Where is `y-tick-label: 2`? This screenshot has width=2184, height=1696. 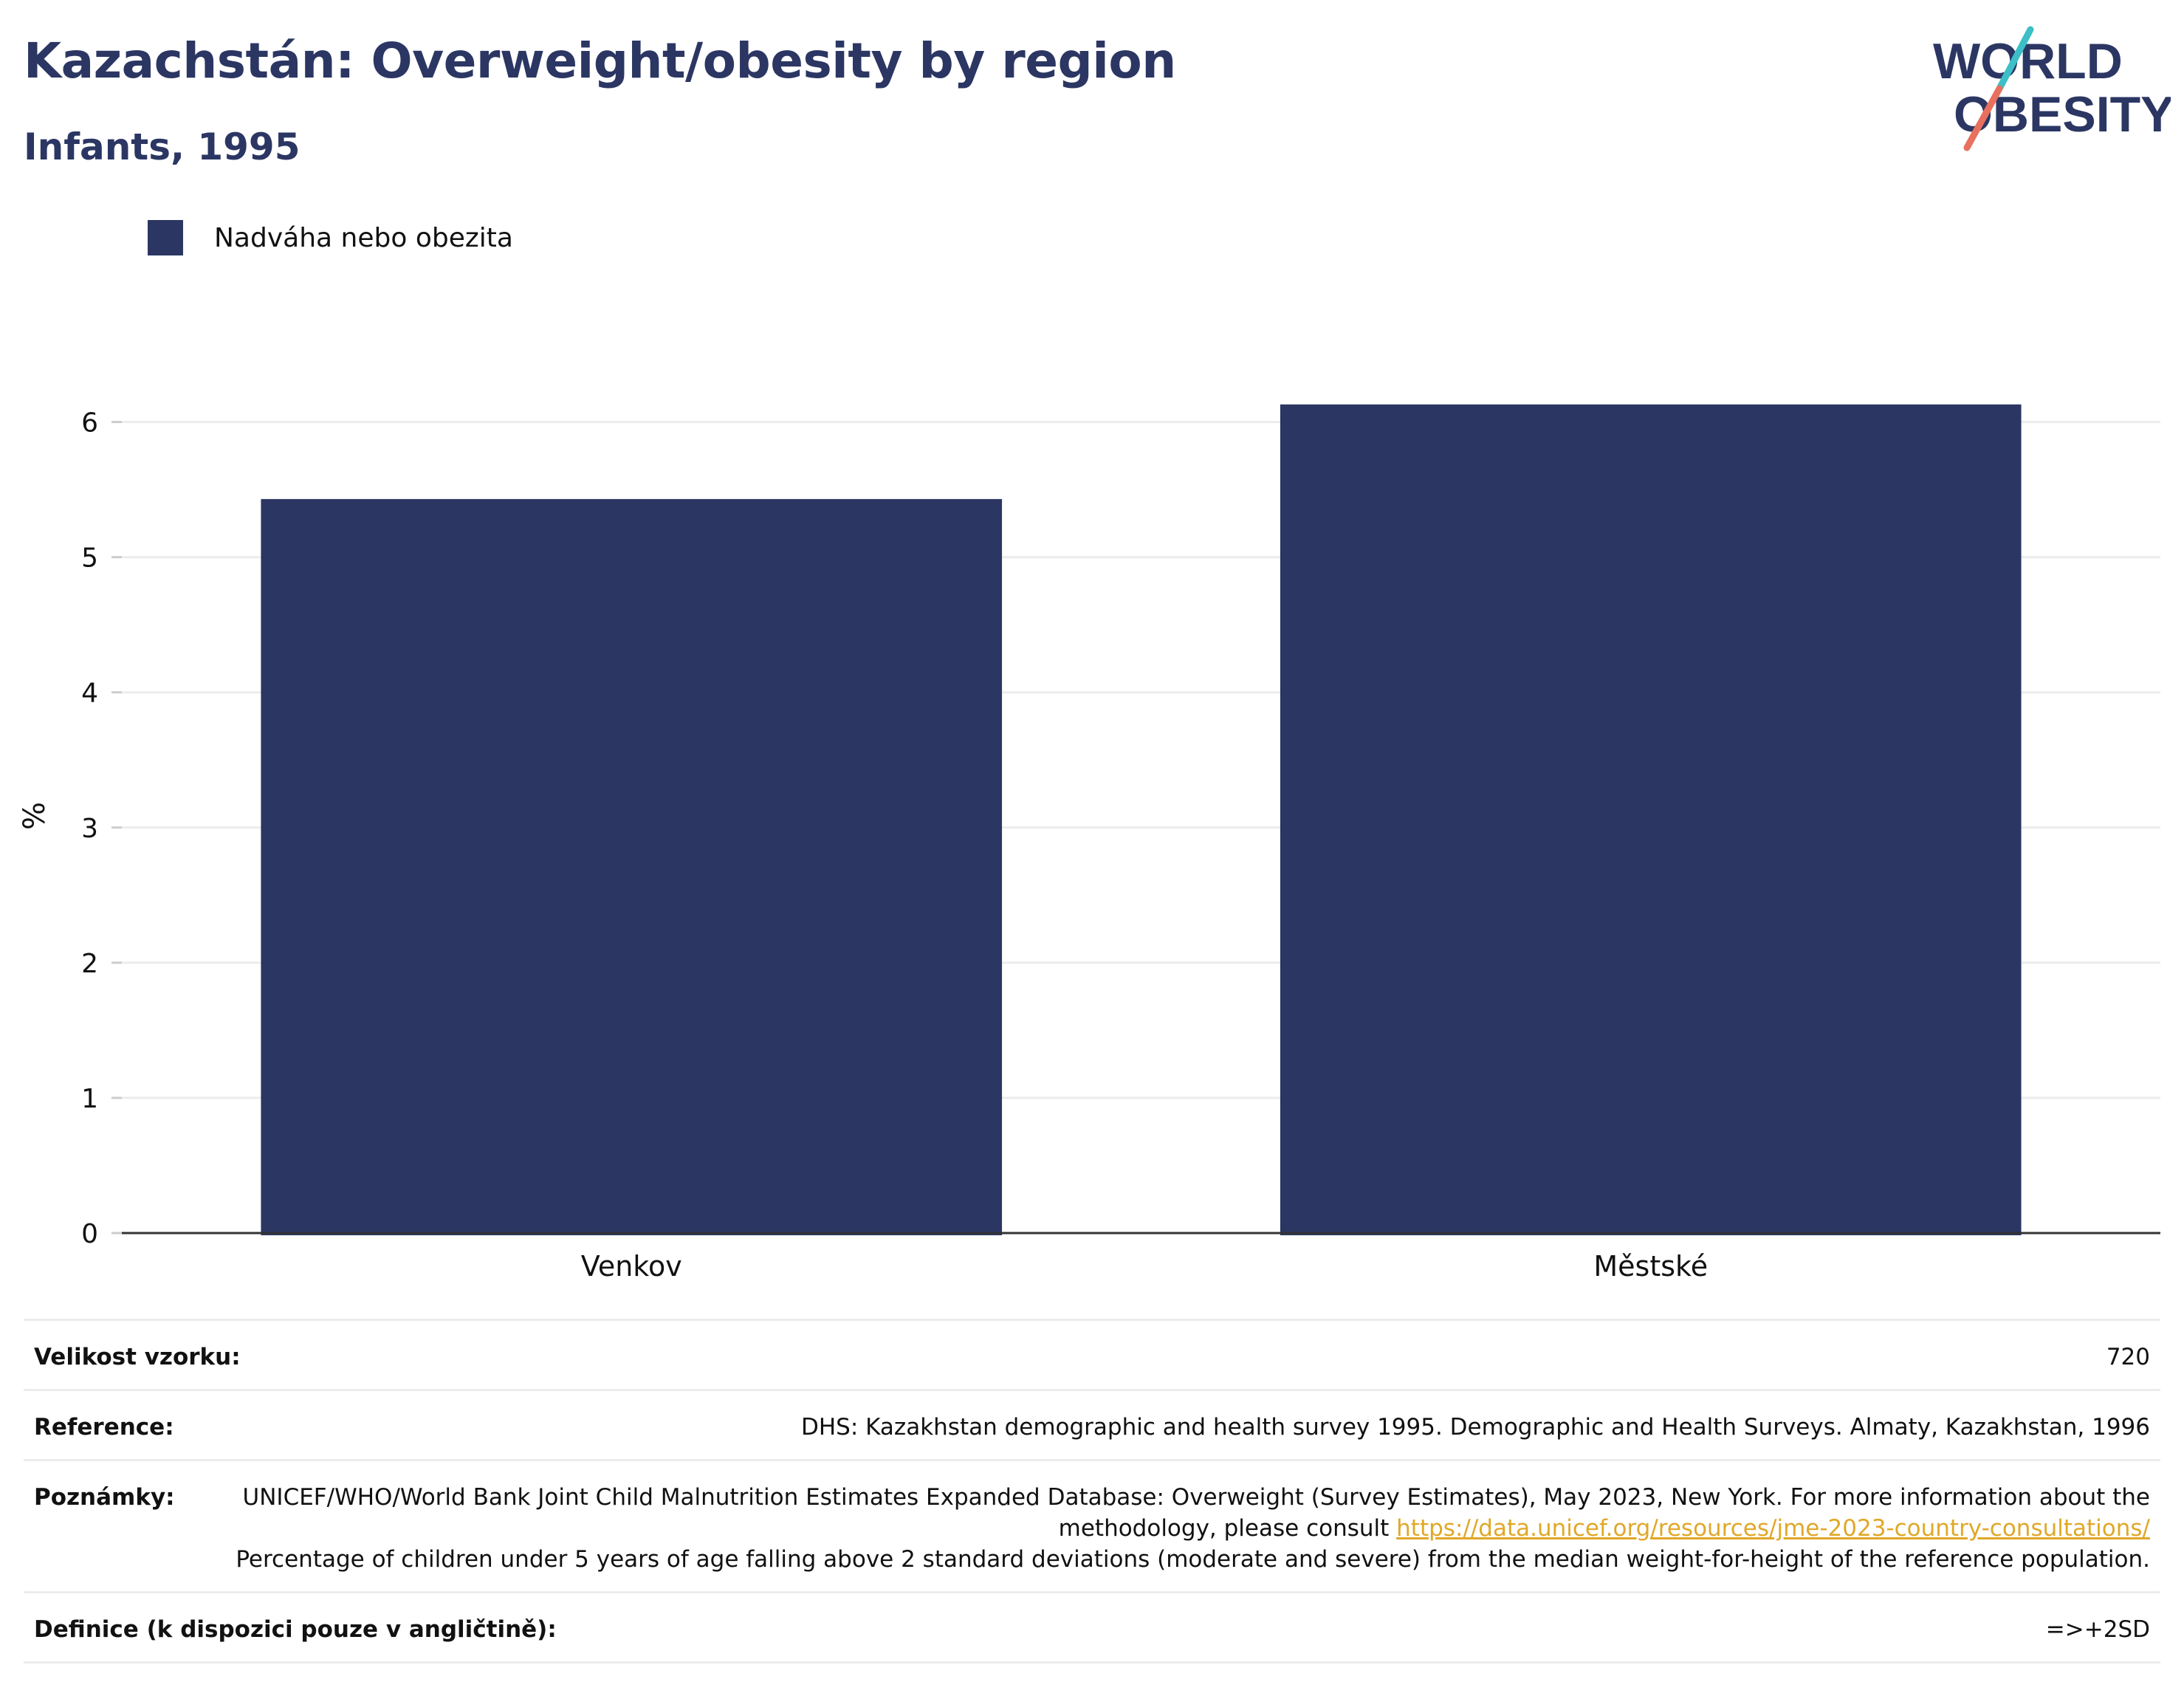
y-tick-label: 2 is located at coordinates (90, 964).